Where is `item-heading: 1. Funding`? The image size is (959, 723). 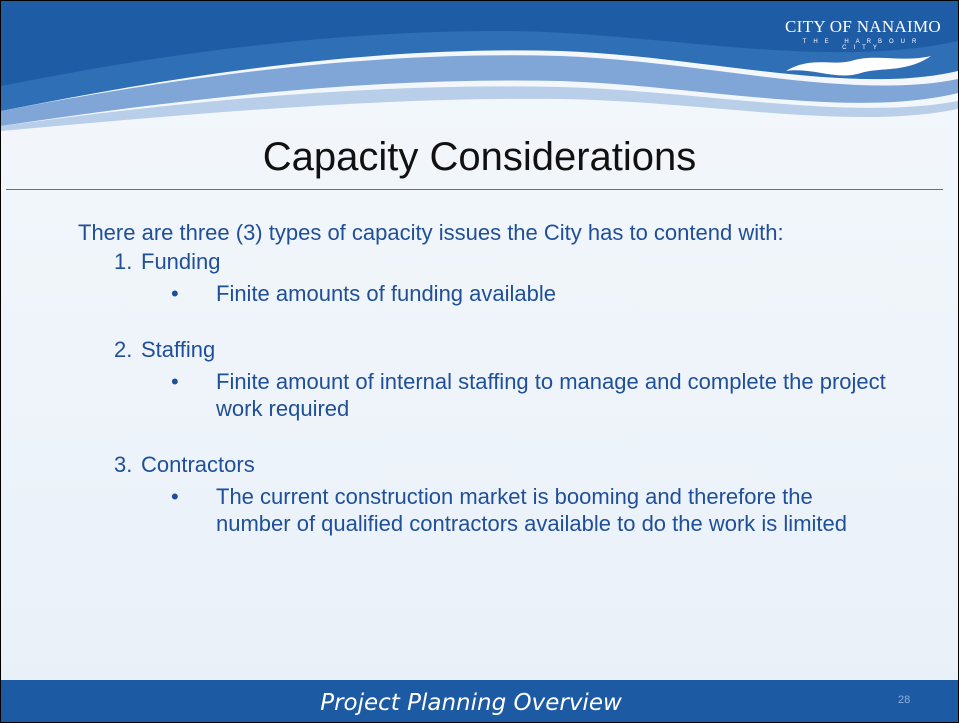 item-heading: 1. Funding is located at coordinates (483, 261).